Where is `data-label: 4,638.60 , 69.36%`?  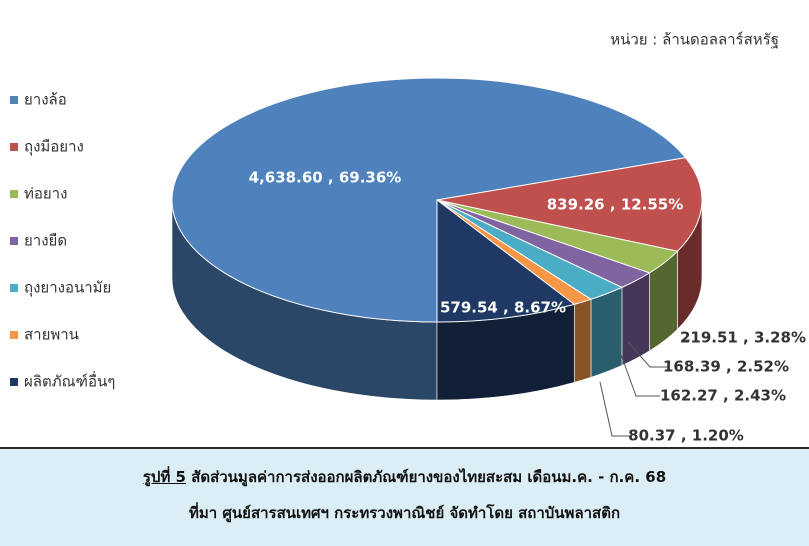
data-label: 4,638.60 , 69.36% is located at coordinates (325, 178).